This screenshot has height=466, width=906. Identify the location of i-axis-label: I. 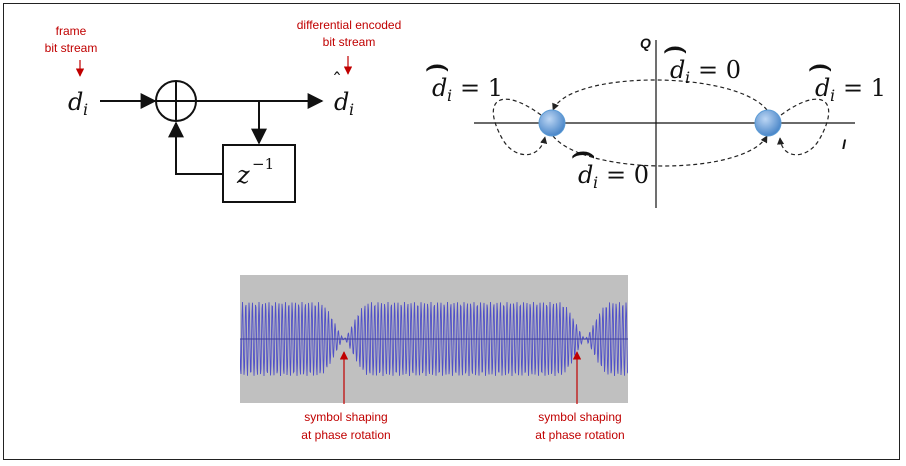
(844, 144).